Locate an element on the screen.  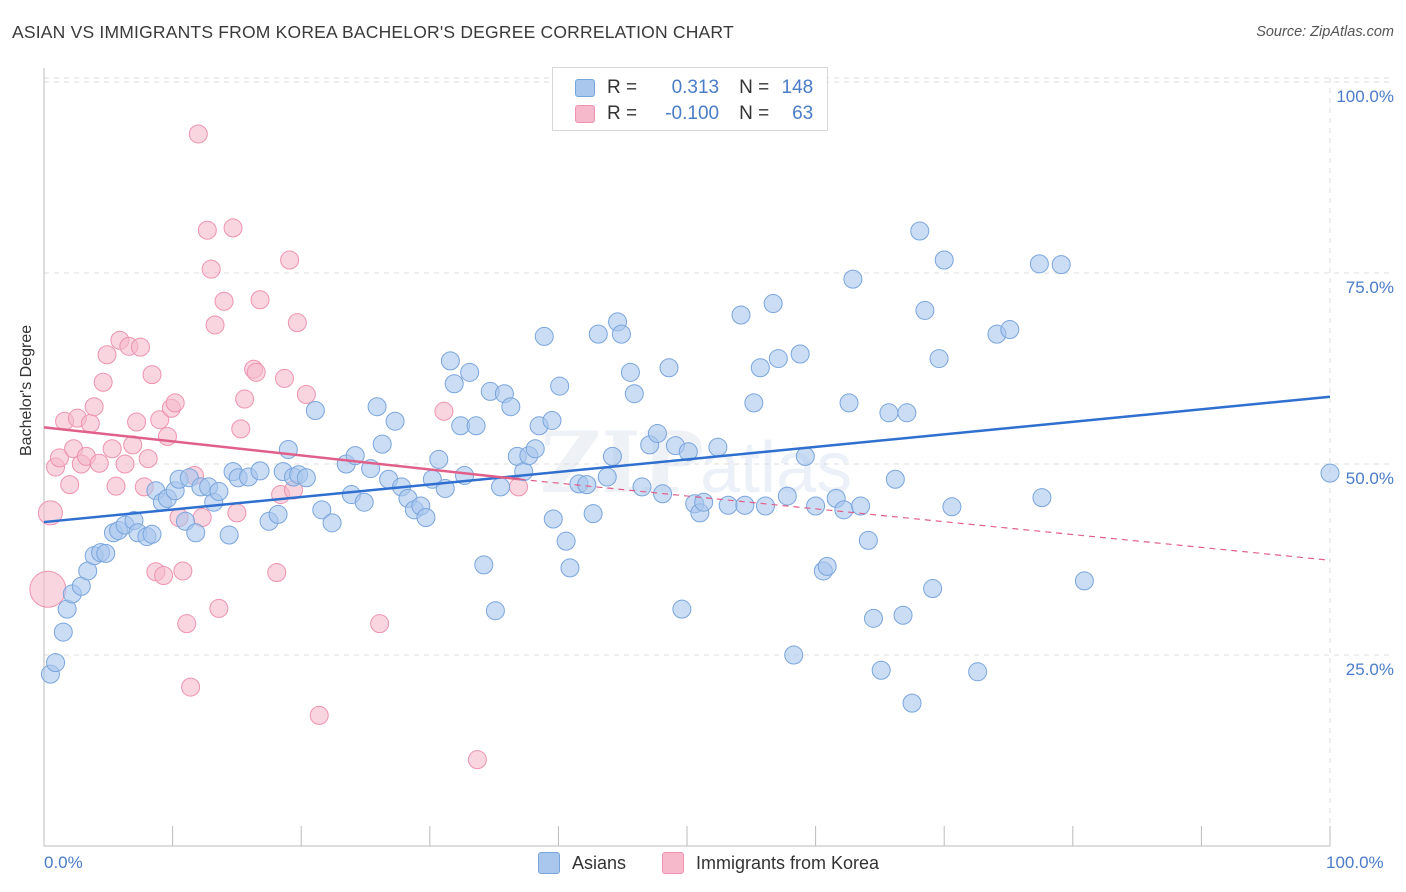
svg-text: atlas is located at coordinates (776, 468).